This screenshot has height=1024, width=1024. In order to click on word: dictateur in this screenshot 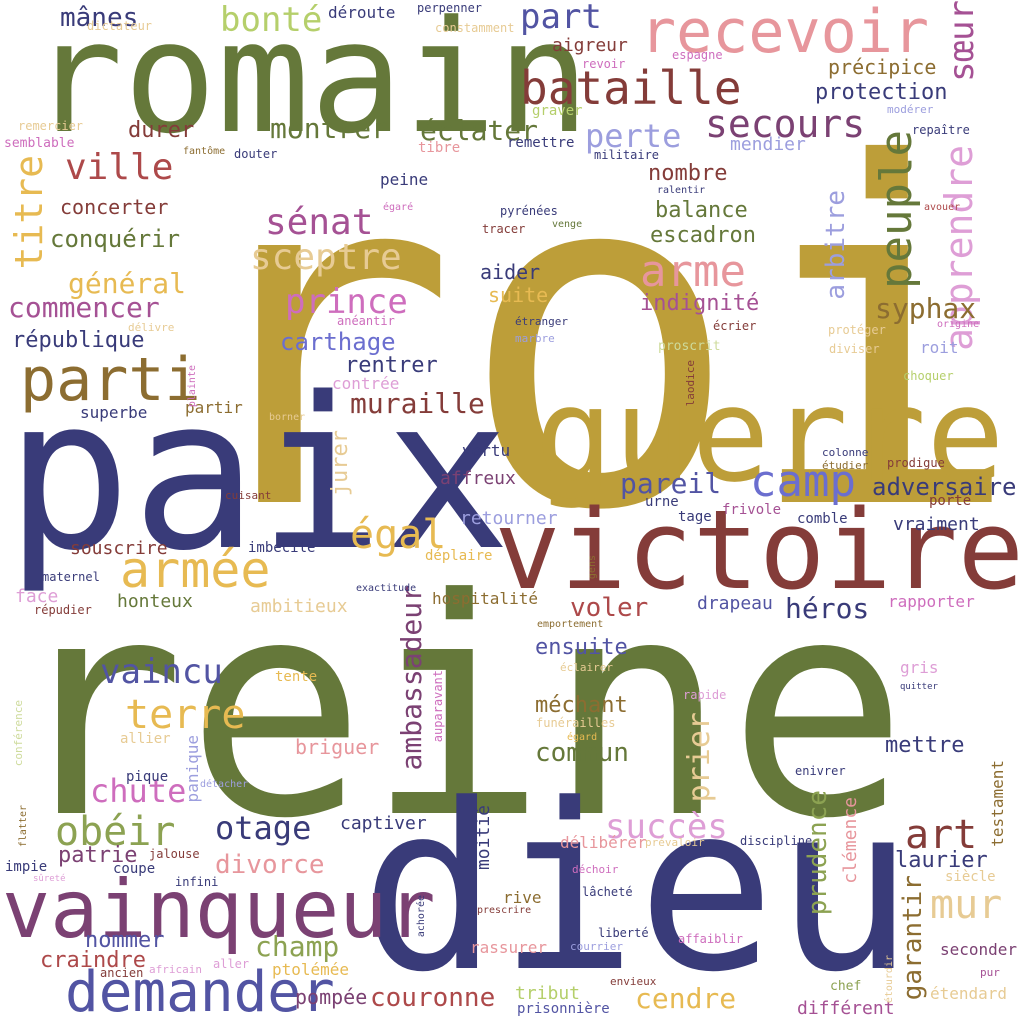, I will do `click(120, 26)`.